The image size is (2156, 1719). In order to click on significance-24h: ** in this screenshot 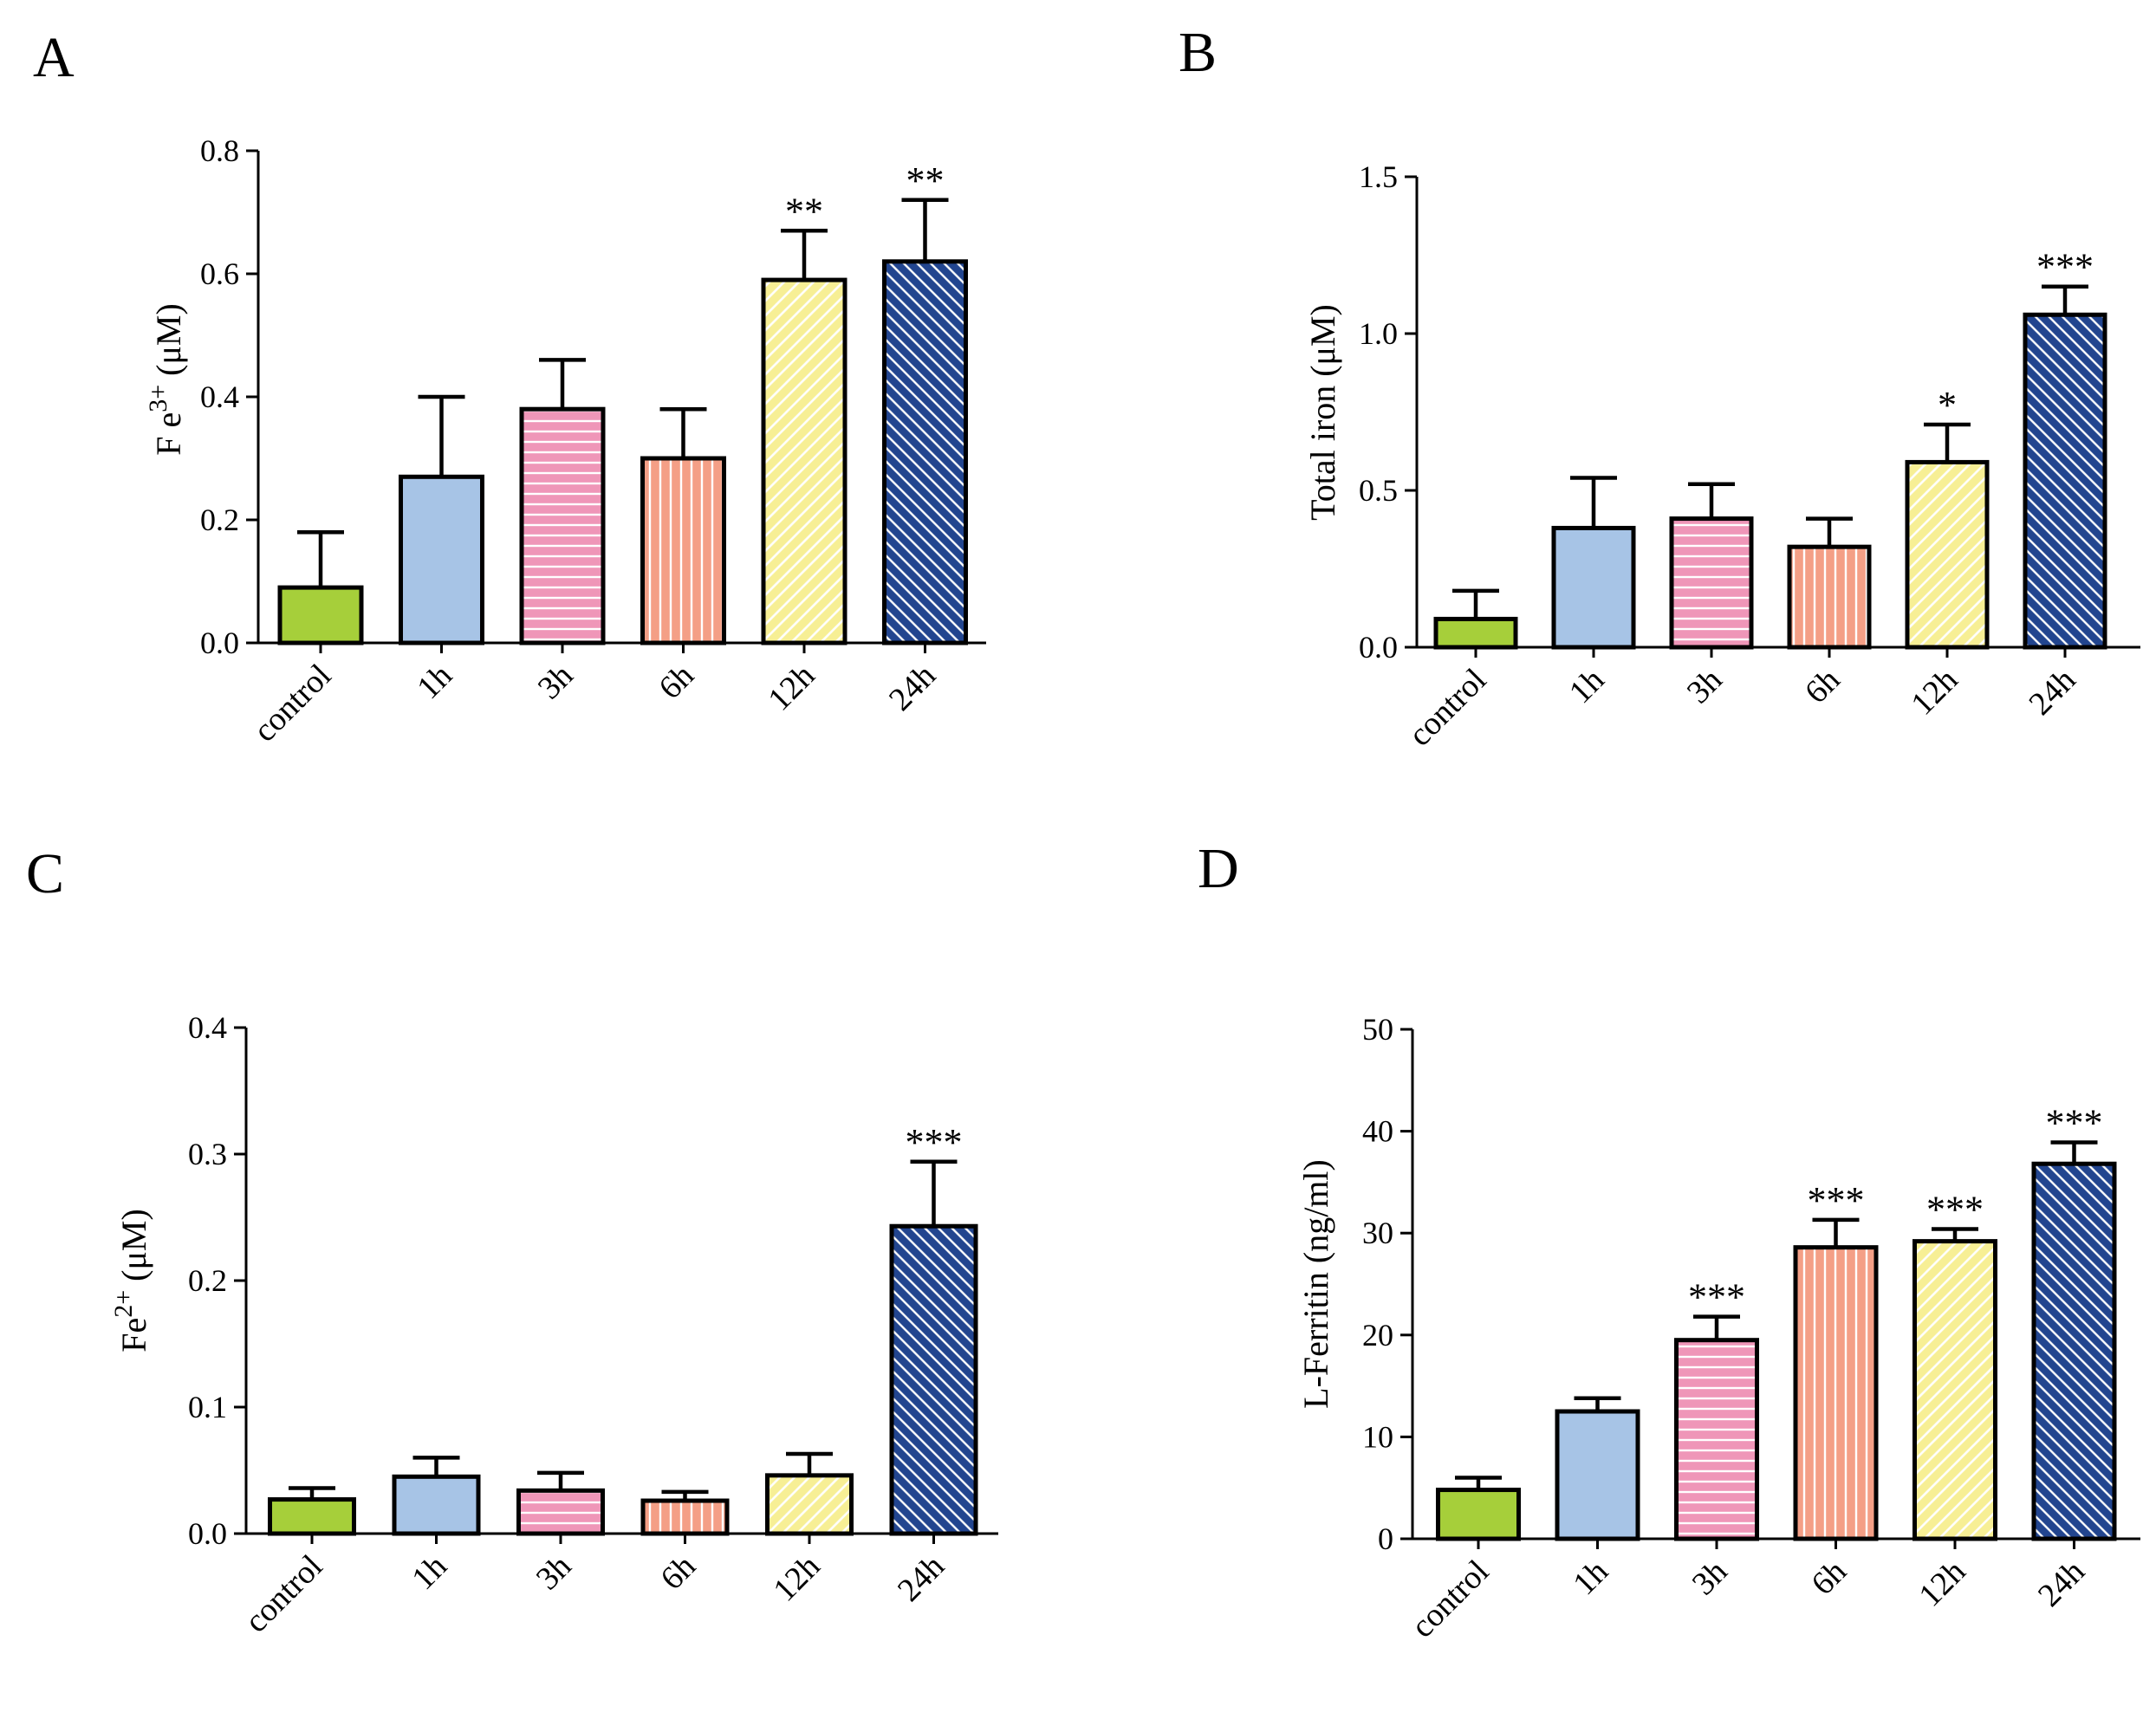, I will do `click(925, 181)`.